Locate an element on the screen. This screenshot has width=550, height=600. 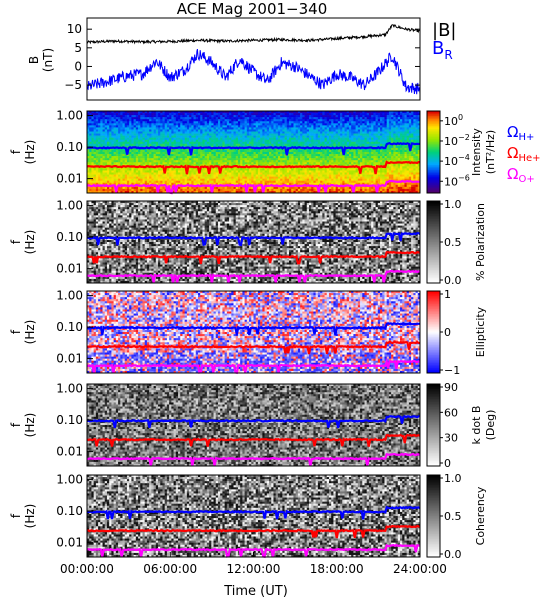
legend-omega-he: ΩHe+ is located at coordinates (524, 154).